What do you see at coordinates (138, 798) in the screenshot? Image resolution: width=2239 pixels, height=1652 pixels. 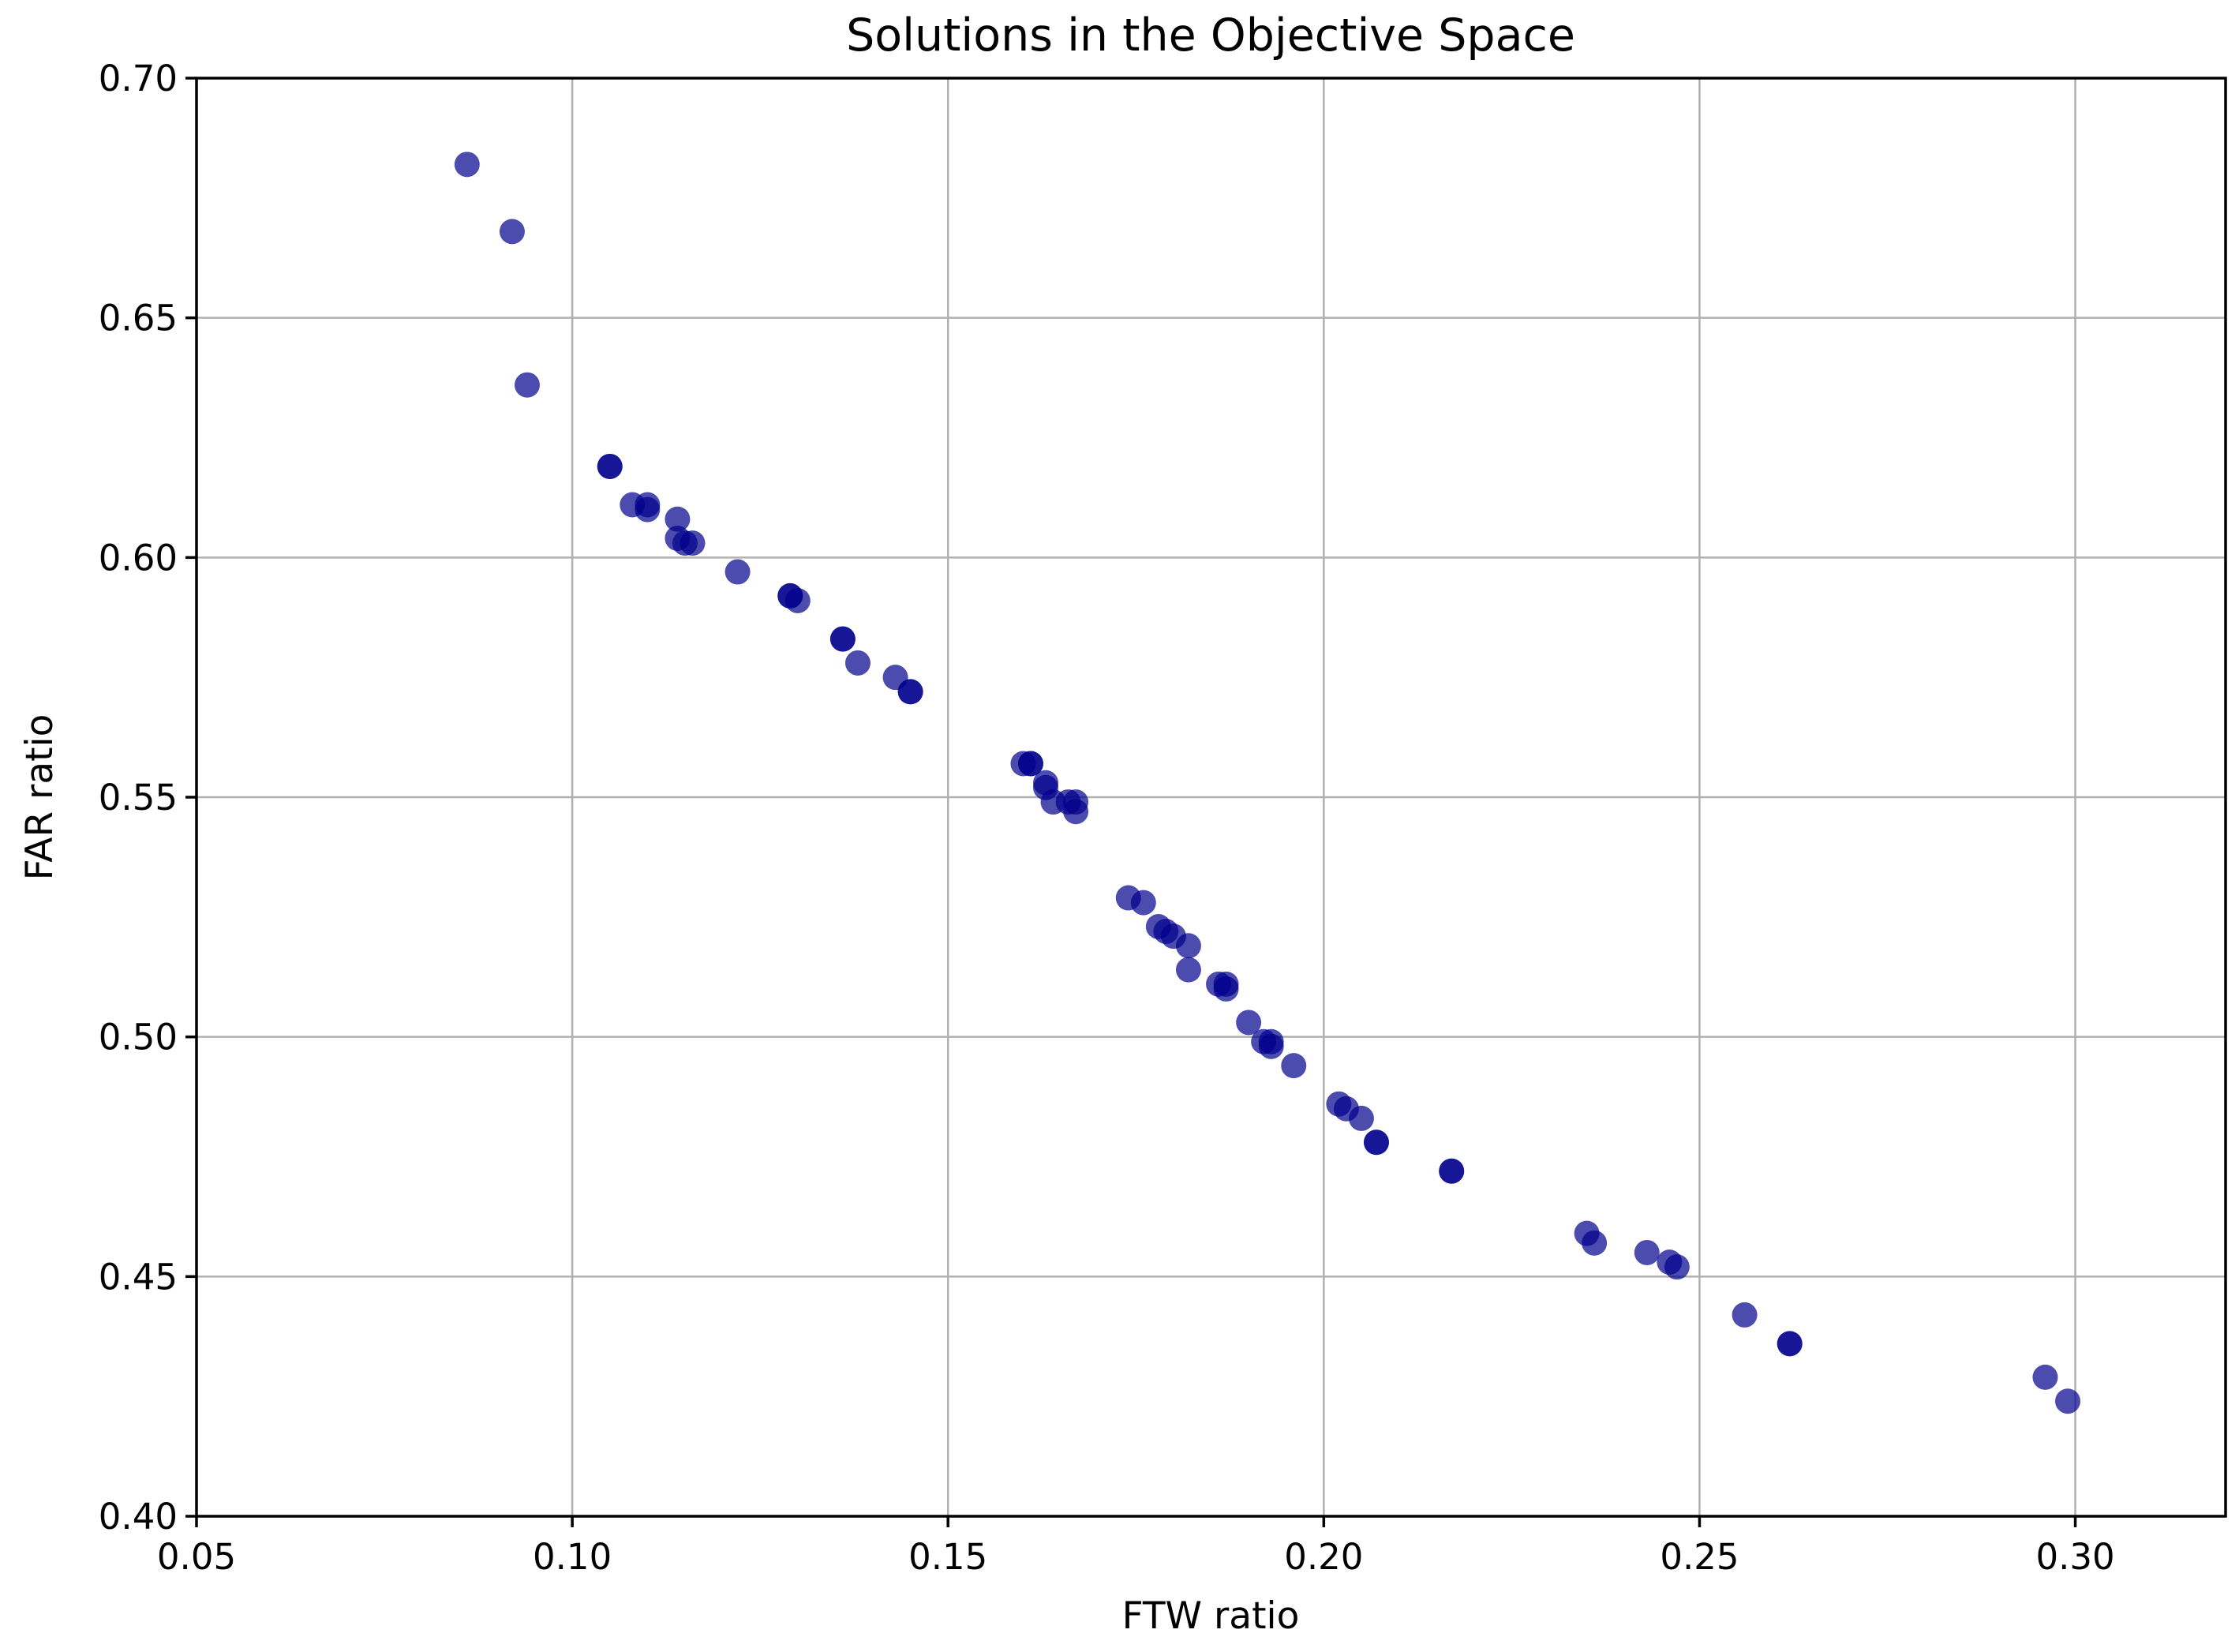 I see `y-tick-label: 0.55` at bounding box center [138, 798].